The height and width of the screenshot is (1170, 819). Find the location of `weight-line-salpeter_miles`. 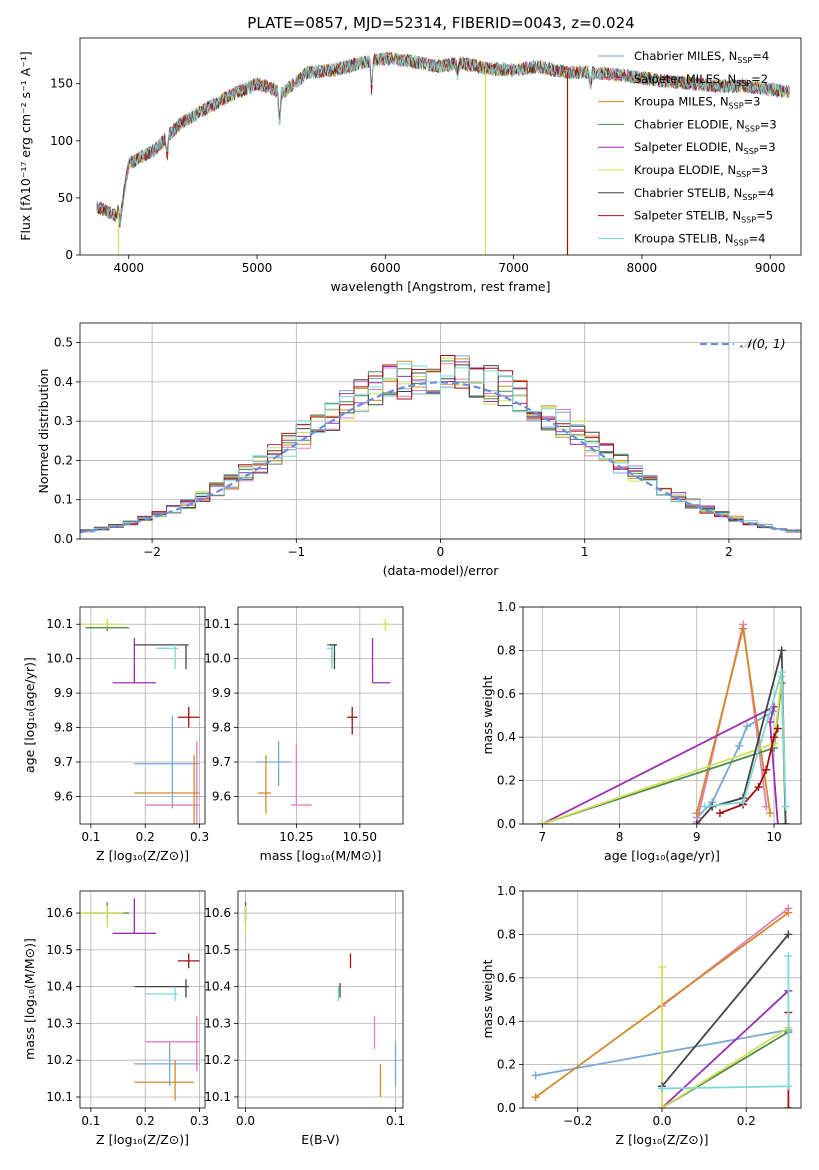

weight-line-salpeter_miles is located at coordinates (731, 723).